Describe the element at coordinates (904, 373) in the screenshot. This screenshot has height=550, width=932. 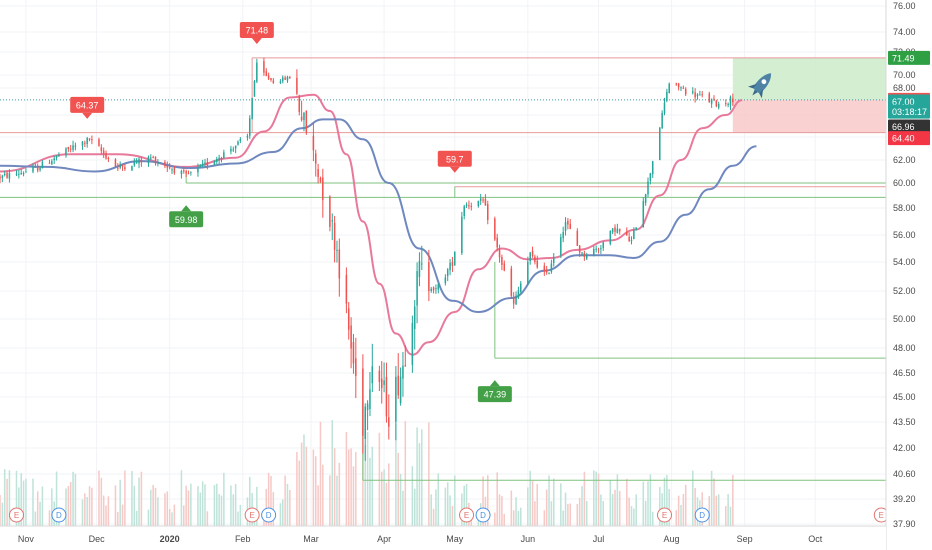
I see `y-tick-label: 46.50` at that location.